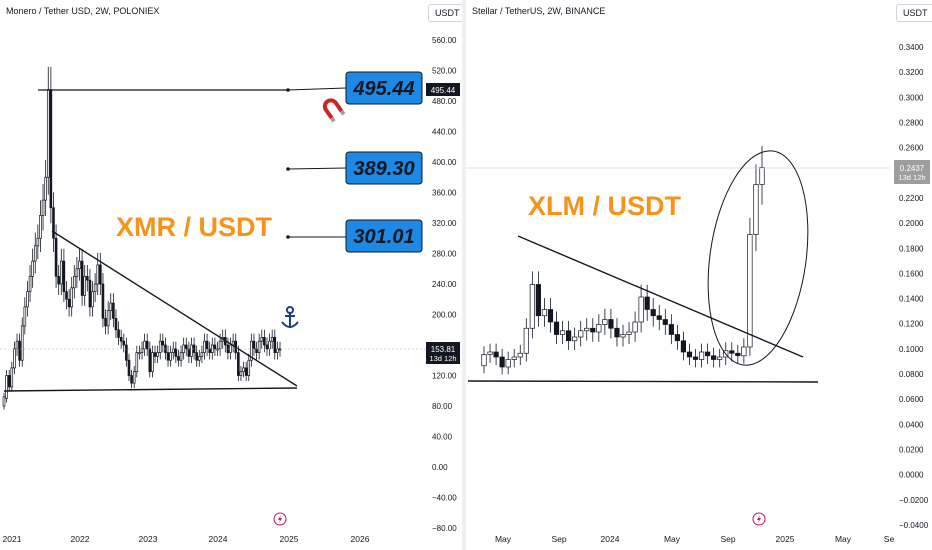 This screenshot has width=932, height=550. Describe the element at coordinates (383, 169) in the screenshot. I see `target-value-2: 389.30` at that location.